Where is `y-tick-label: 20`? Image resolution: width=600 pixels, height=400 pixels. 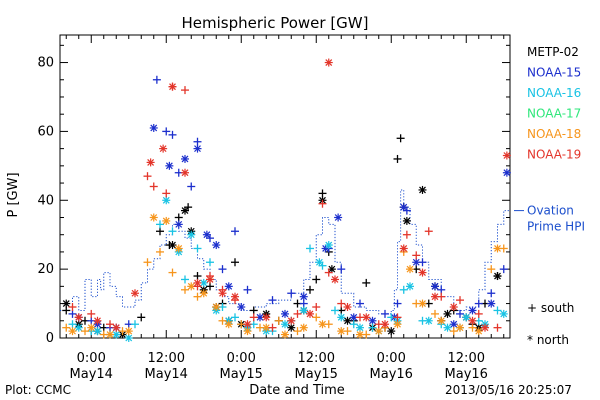 y-tick-label: 20 is located at coordinates (45, 269).